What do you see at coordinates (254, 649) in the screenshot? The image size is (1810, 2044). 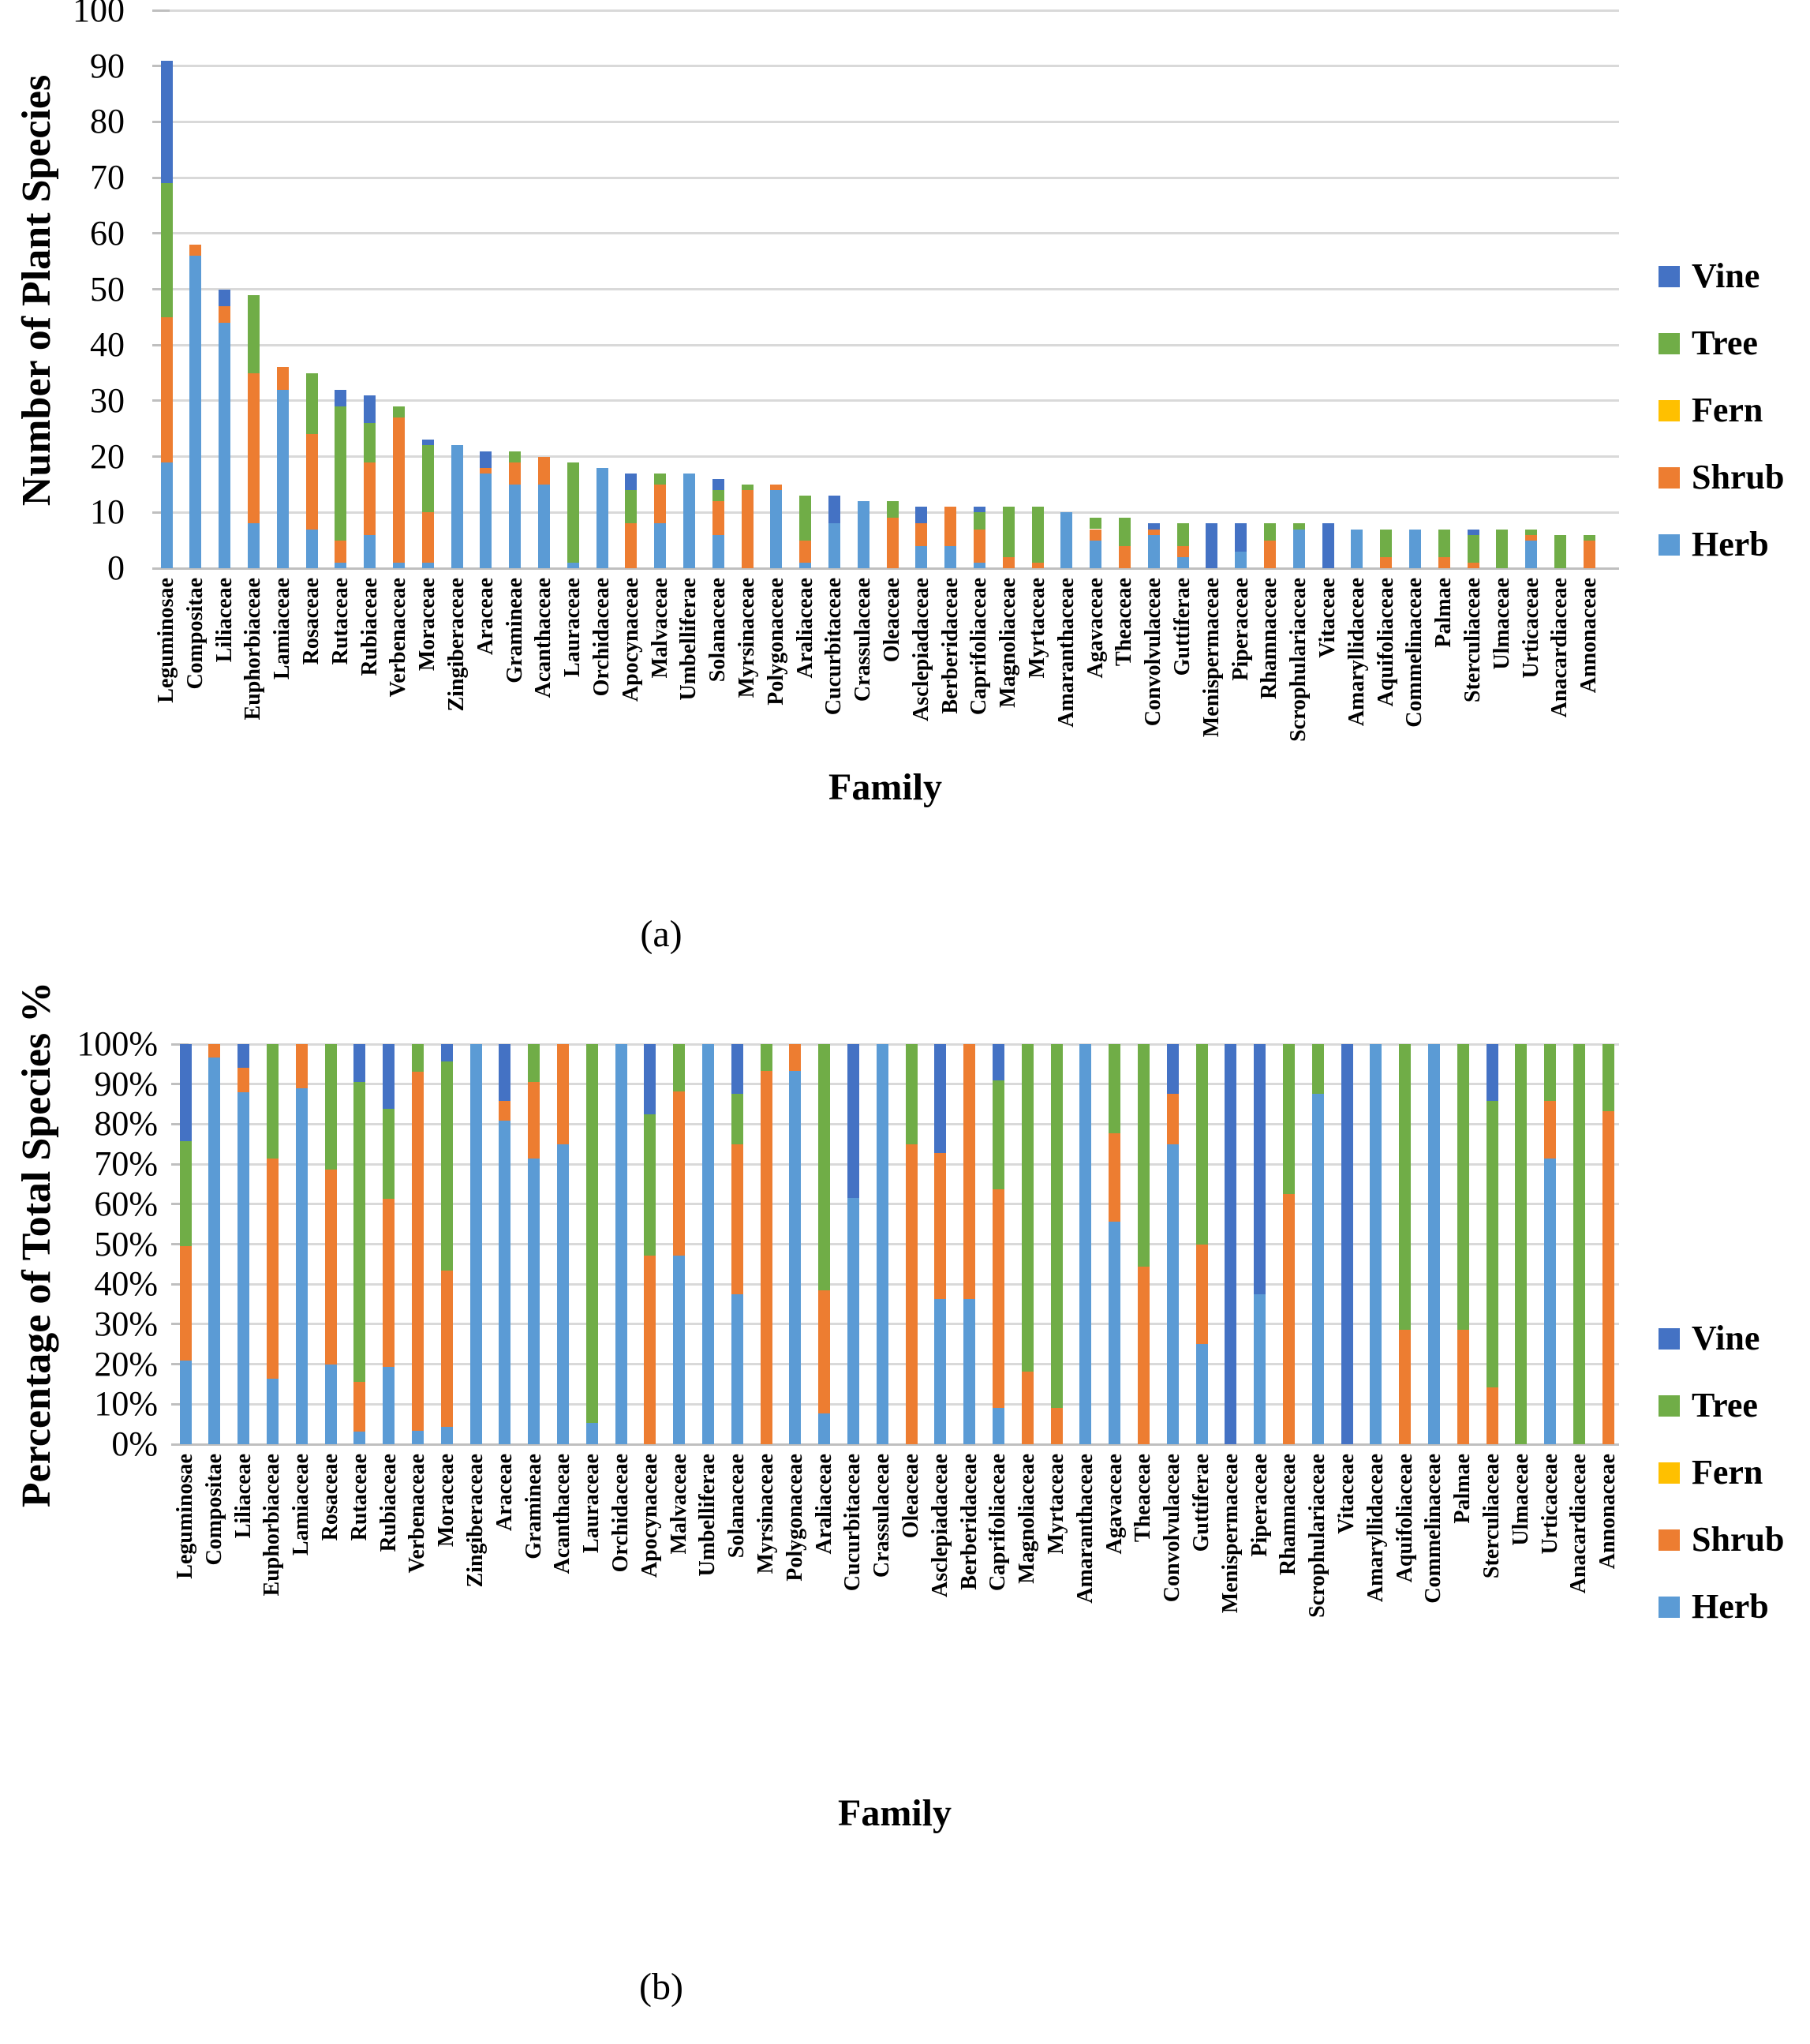 I see `x-label-Euphorbiaceae: Euphorbiaceae` at bounding box center [254, 649].